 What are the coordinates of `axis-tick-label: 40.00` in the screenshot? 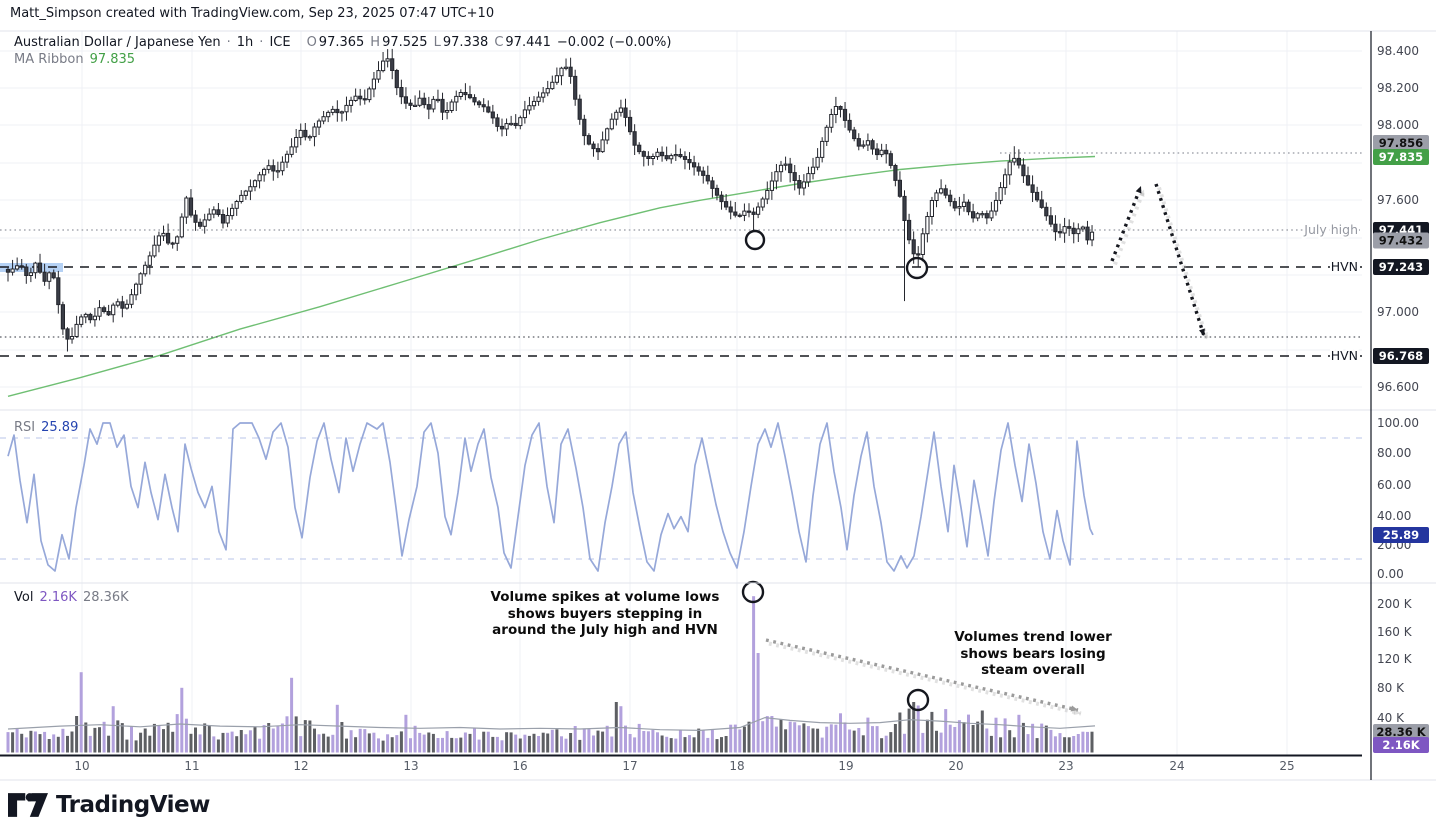 It's located at (1394, 516).